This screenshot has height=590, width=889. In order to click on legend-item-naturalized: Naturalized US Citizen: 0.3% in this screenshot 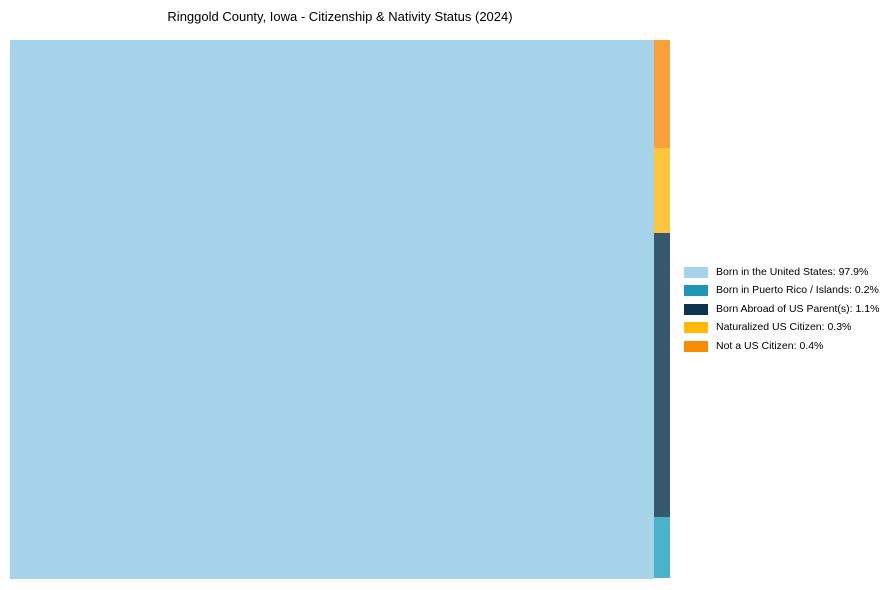, I will do `click(781, 327)`.